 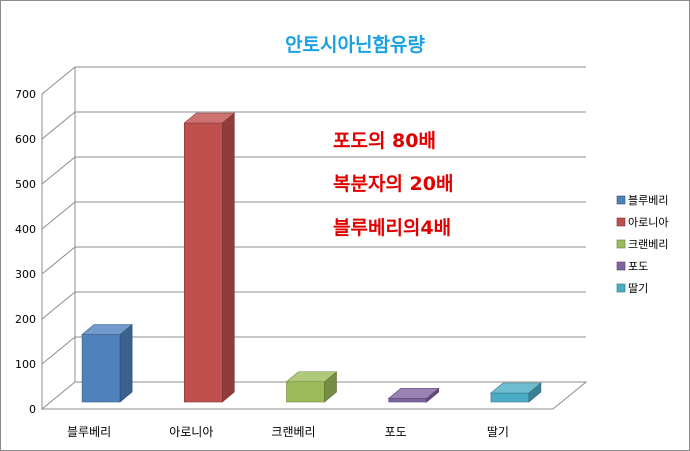 I want to click on y-tick-label: 300, so click(x=25, y=274).